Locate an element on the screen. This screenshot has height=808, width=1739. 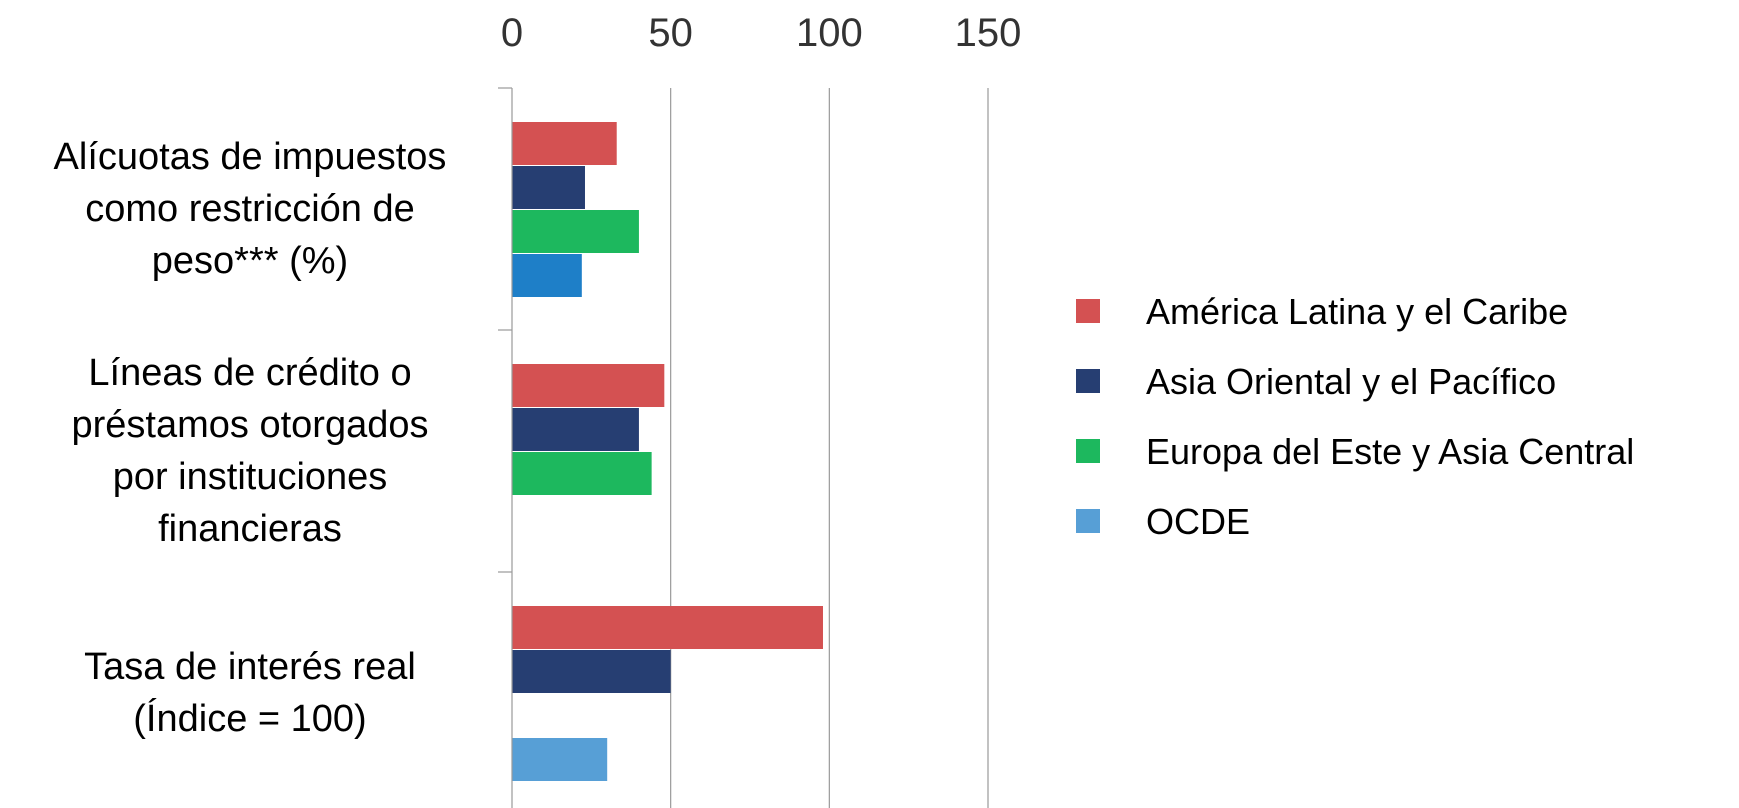
category-label: Alícuotas de impuestos is located at coordinates (250, 157).